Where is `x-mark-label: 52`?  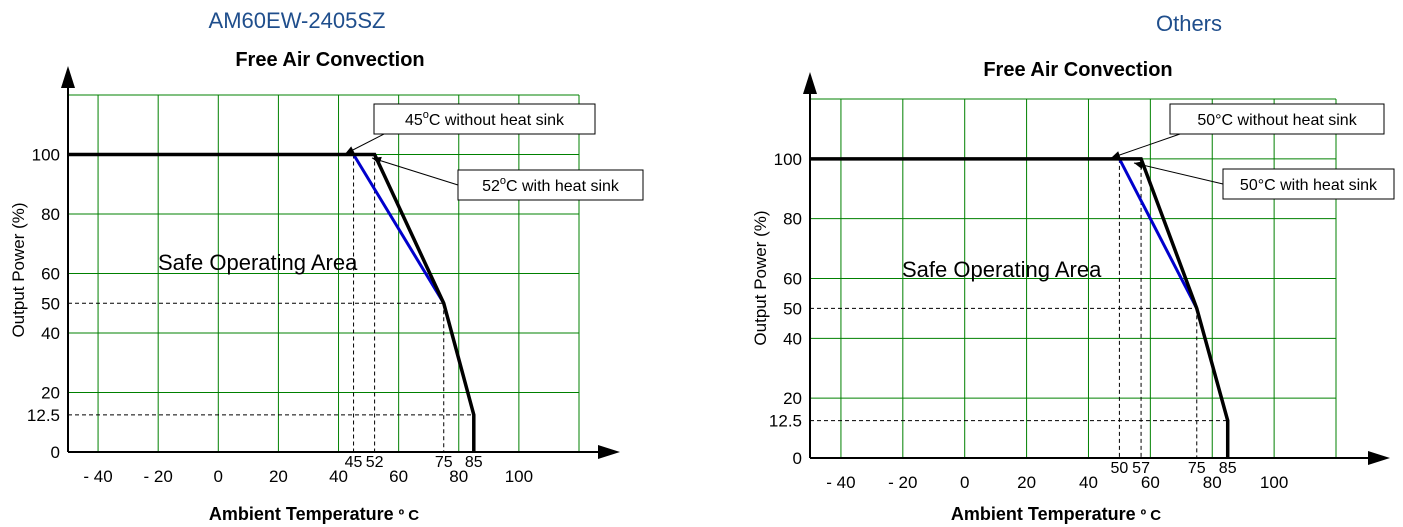
x-mark-label: 52 is located at coordinates (375, 462).